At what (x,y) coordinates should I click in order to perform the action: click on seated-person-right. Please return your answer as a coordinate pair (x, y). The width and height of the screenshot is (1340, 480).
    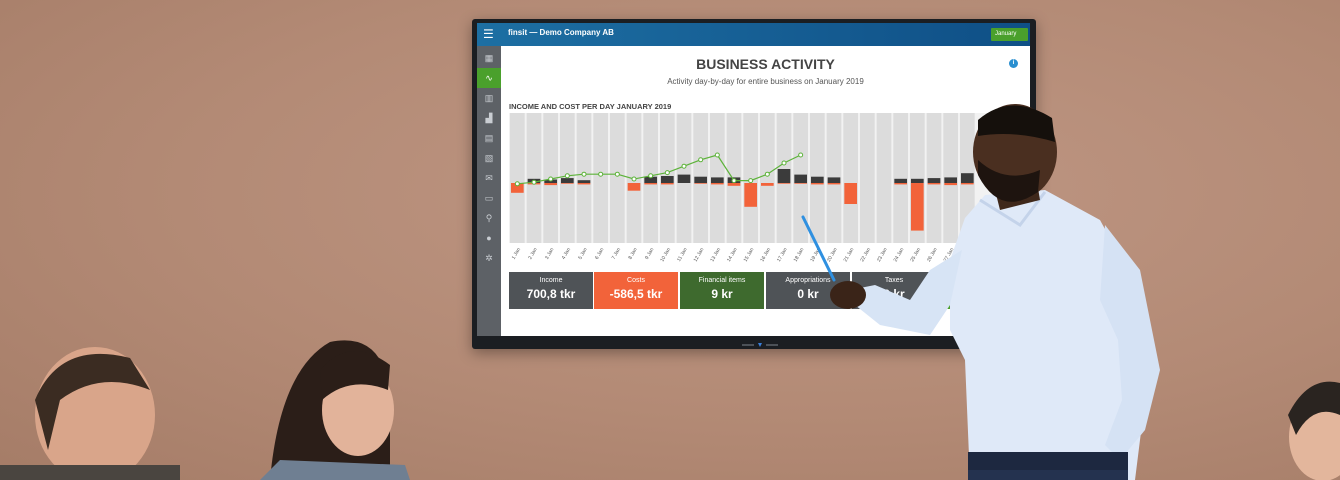
    Looking at the image, I should click on (1314, 430).